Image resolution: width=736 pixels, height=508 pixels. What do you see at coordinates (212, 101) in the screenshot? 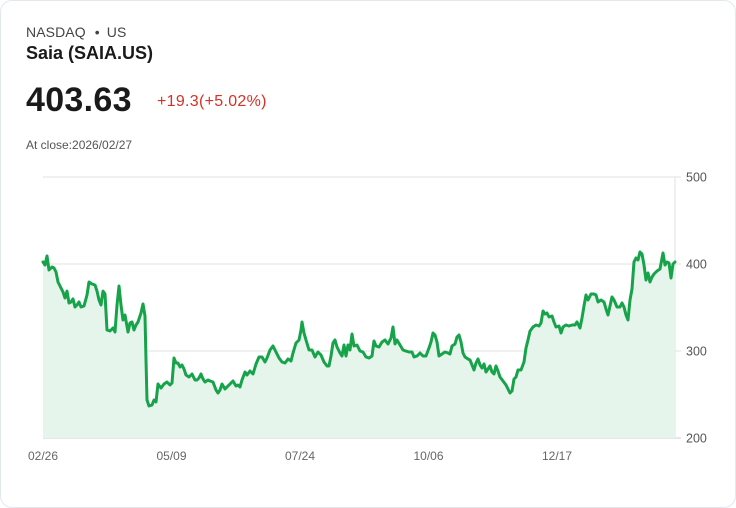
I see `price-change: +19.3(+5.02%)` at bounding box center [212, 101].